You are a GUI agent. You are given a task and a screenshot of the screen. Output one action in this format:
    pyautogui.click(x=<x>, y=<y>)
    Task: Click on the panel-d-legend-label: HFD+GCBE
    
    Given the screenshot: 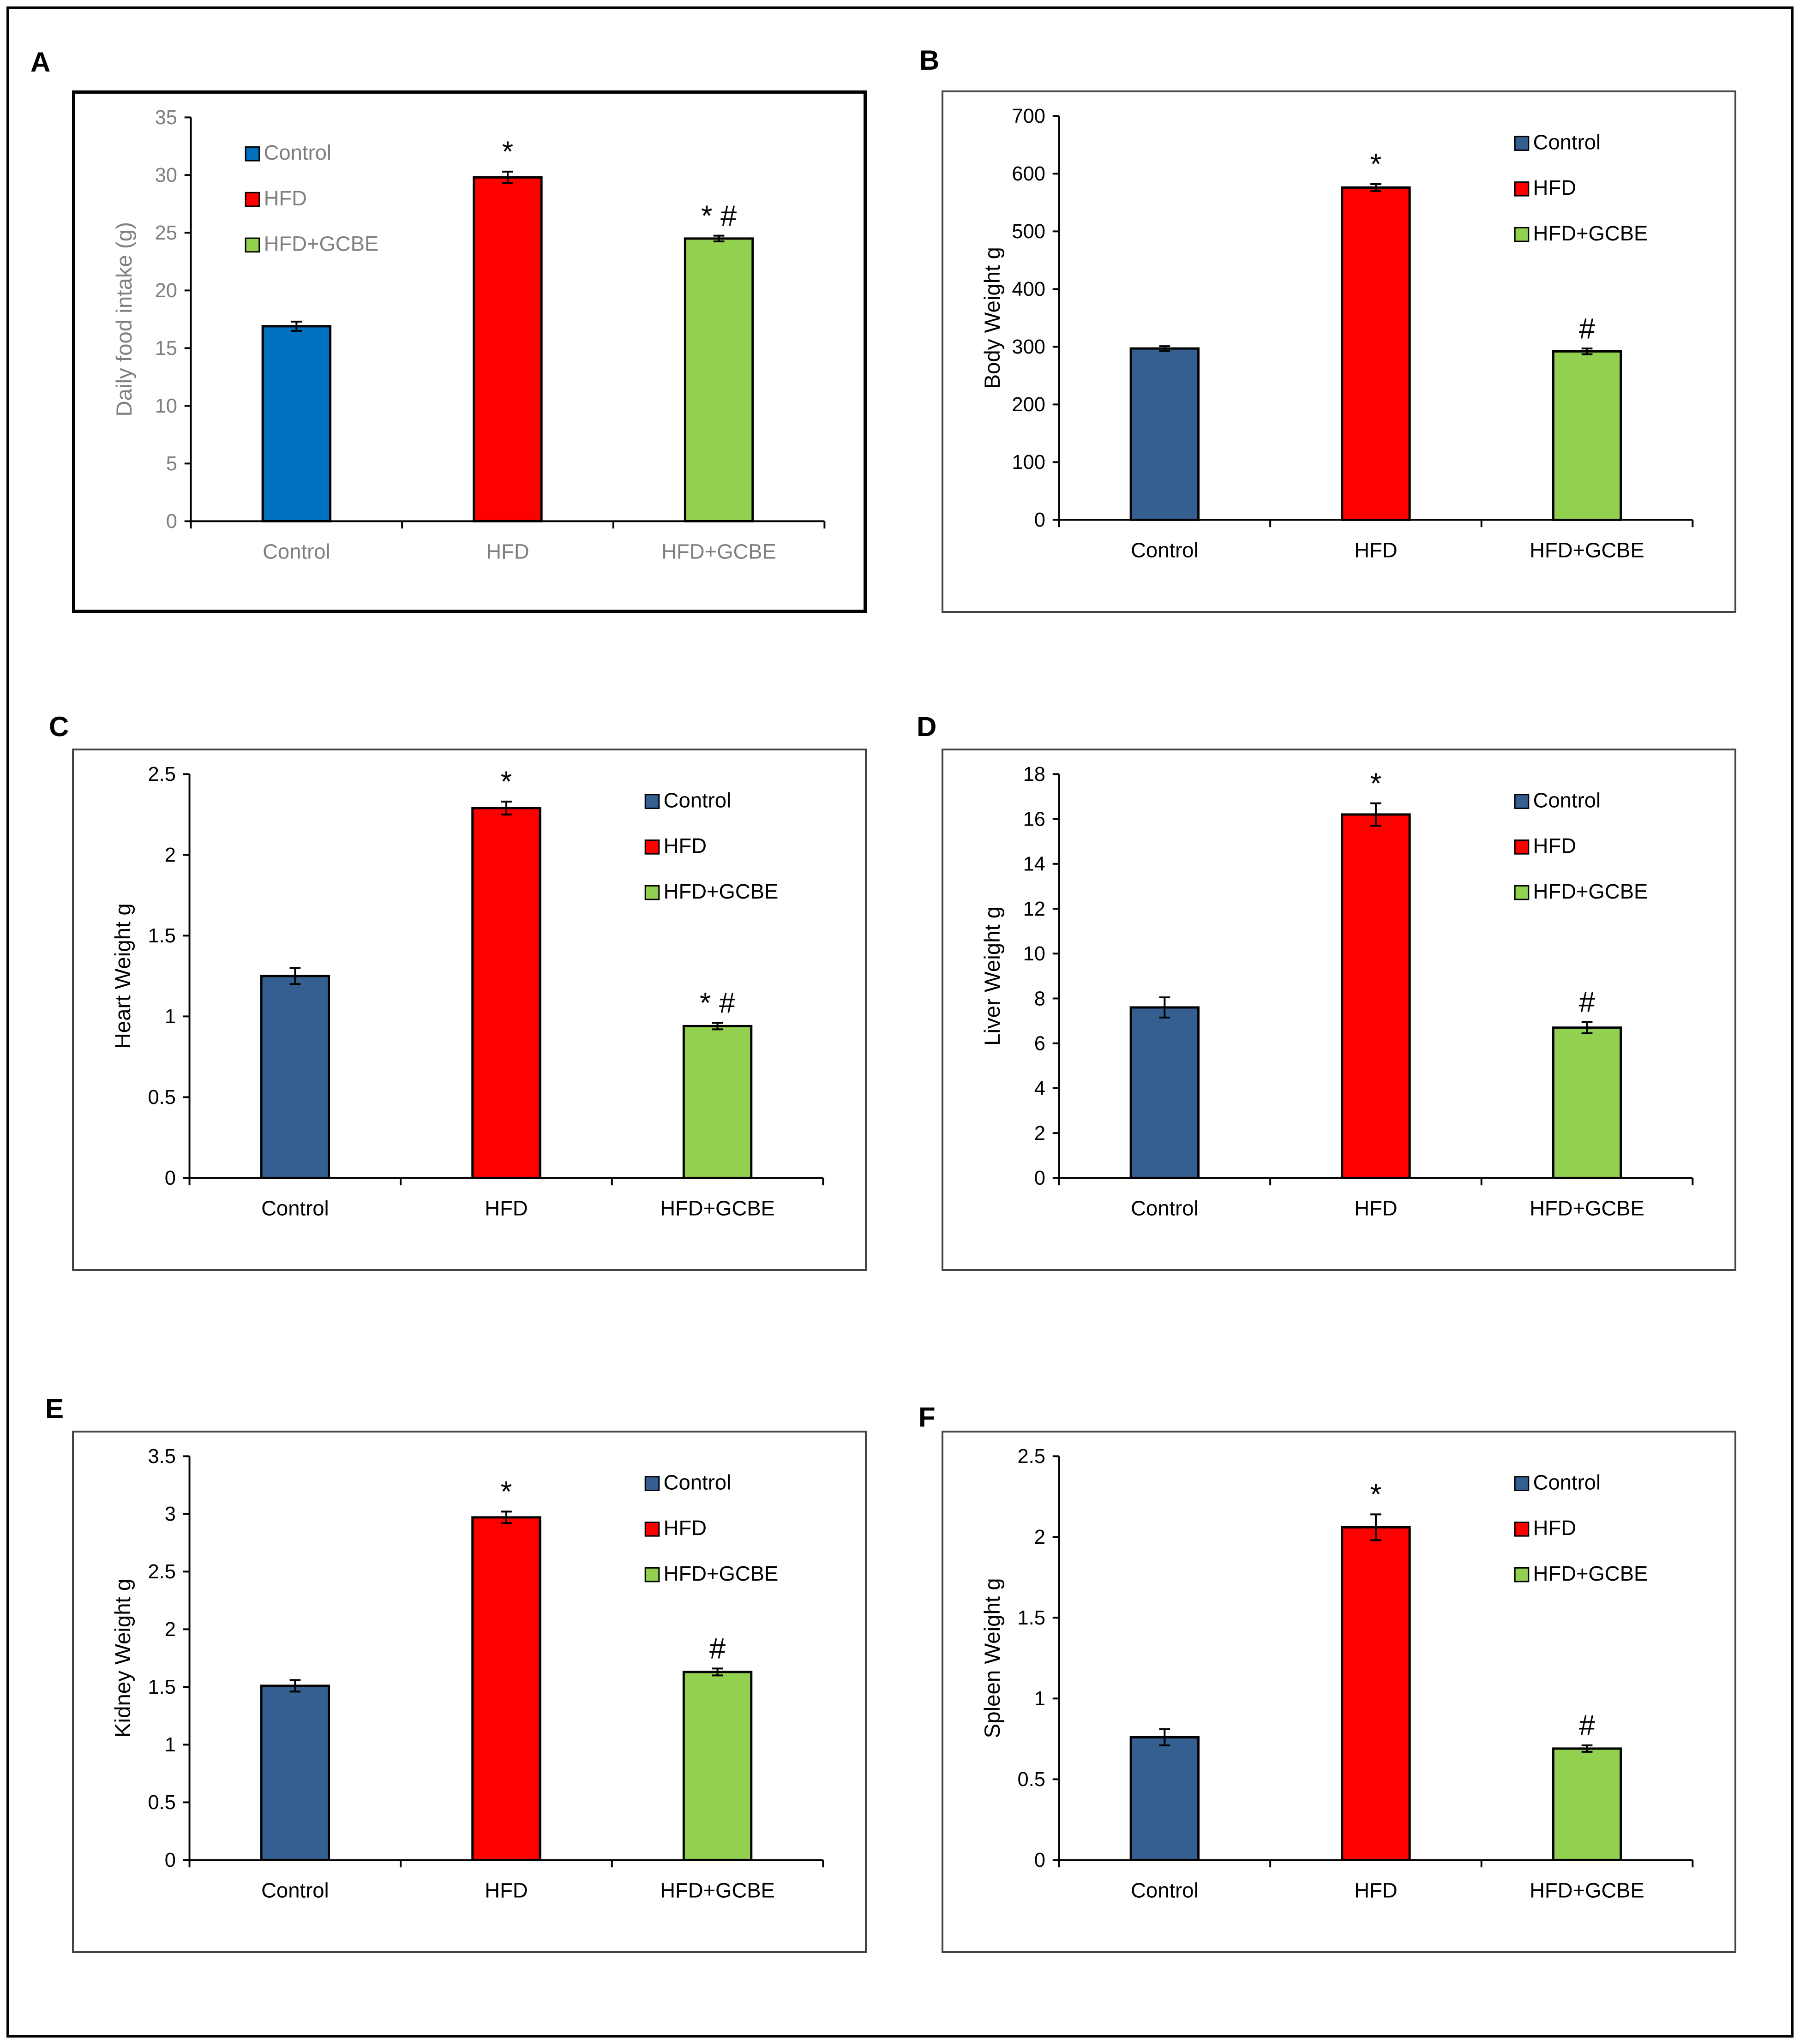 What is the action you would take?
    pyautogui.click(x=1590, y=892)
    